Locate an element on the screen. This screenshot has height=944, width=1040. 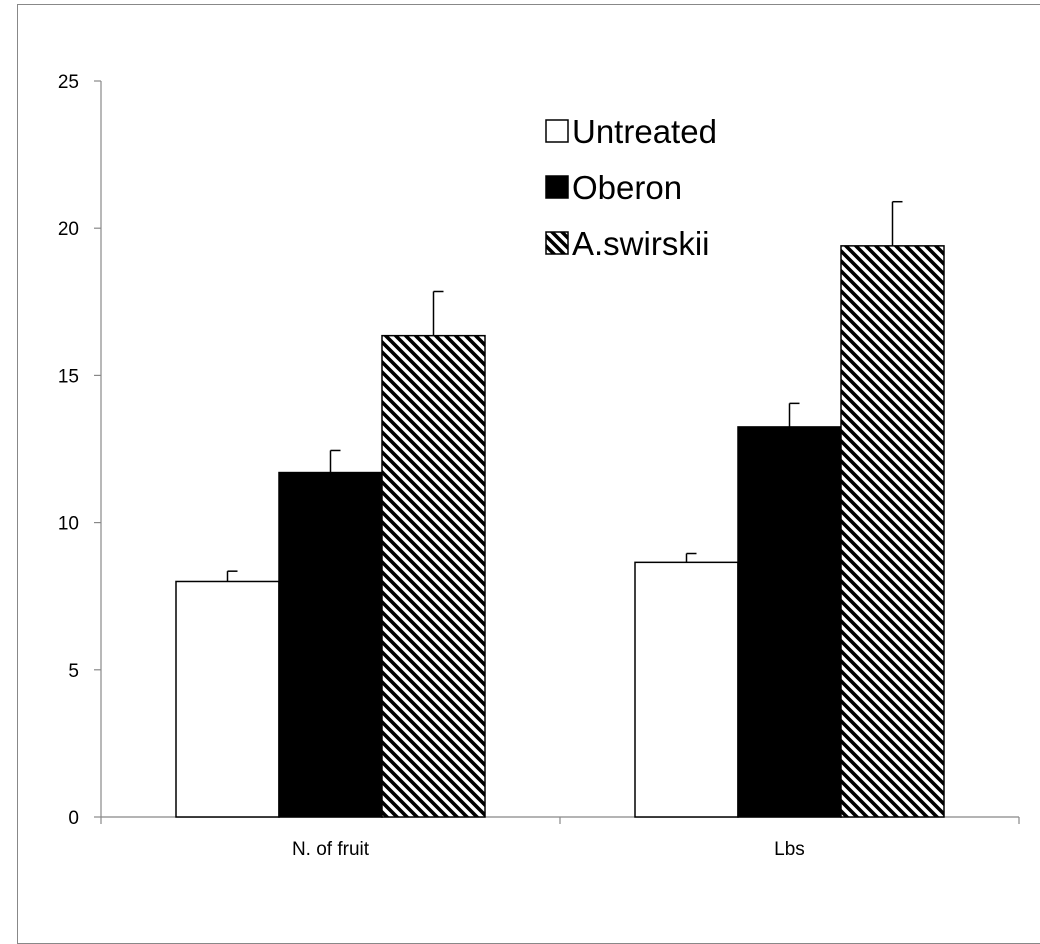
legend-swatch-a-swirskii is located at coordinates (557, 243).